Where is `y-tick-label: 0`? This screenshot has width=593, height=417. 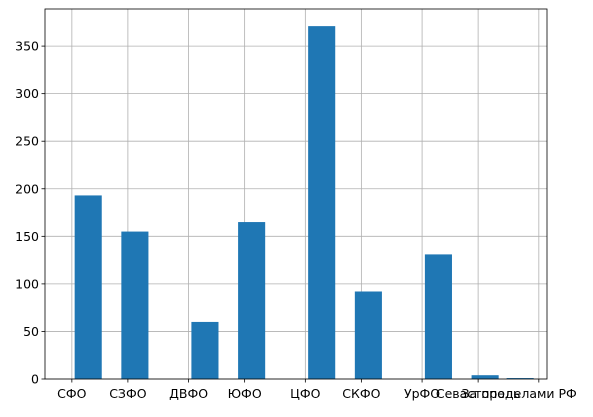
y-tick-label: 0 is located at coordinates (35, 379).